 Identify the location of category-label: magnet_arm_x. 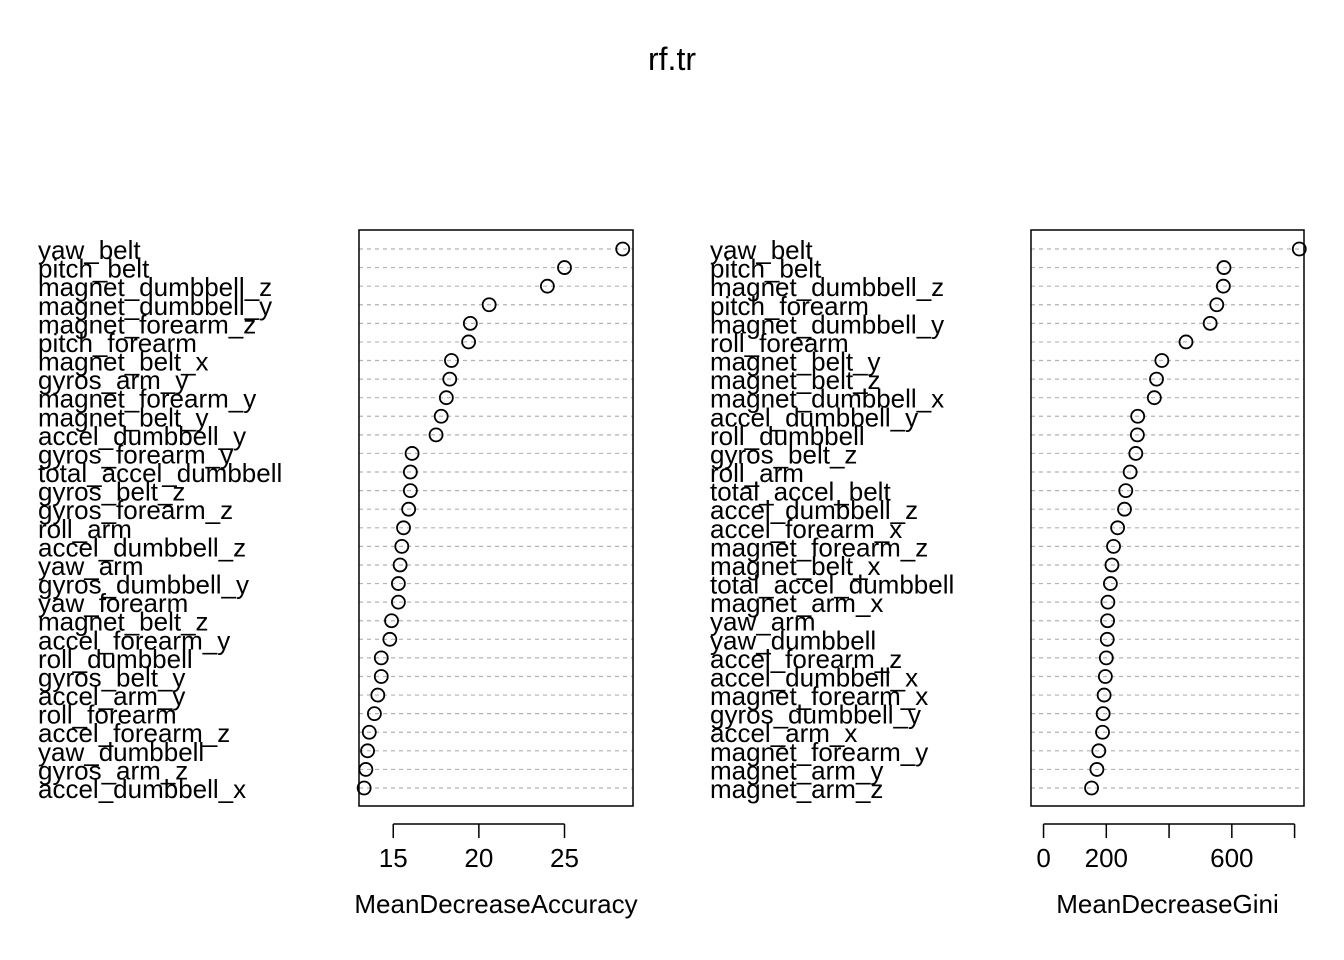
(796, 603).